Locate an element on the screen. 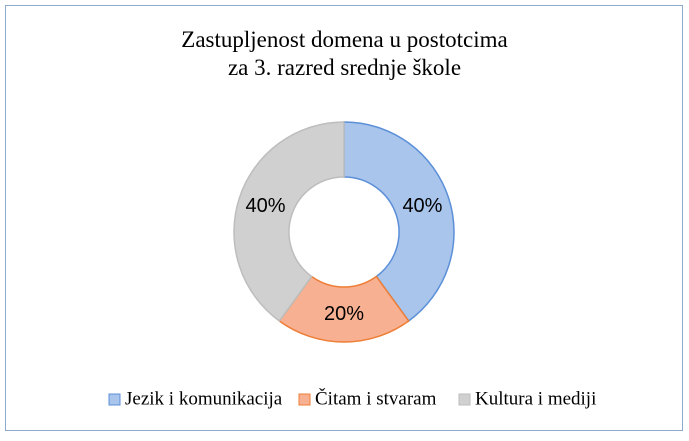 This screenshot has width=689, height=441. data-label: 20% is located at coordinates (344, 314).